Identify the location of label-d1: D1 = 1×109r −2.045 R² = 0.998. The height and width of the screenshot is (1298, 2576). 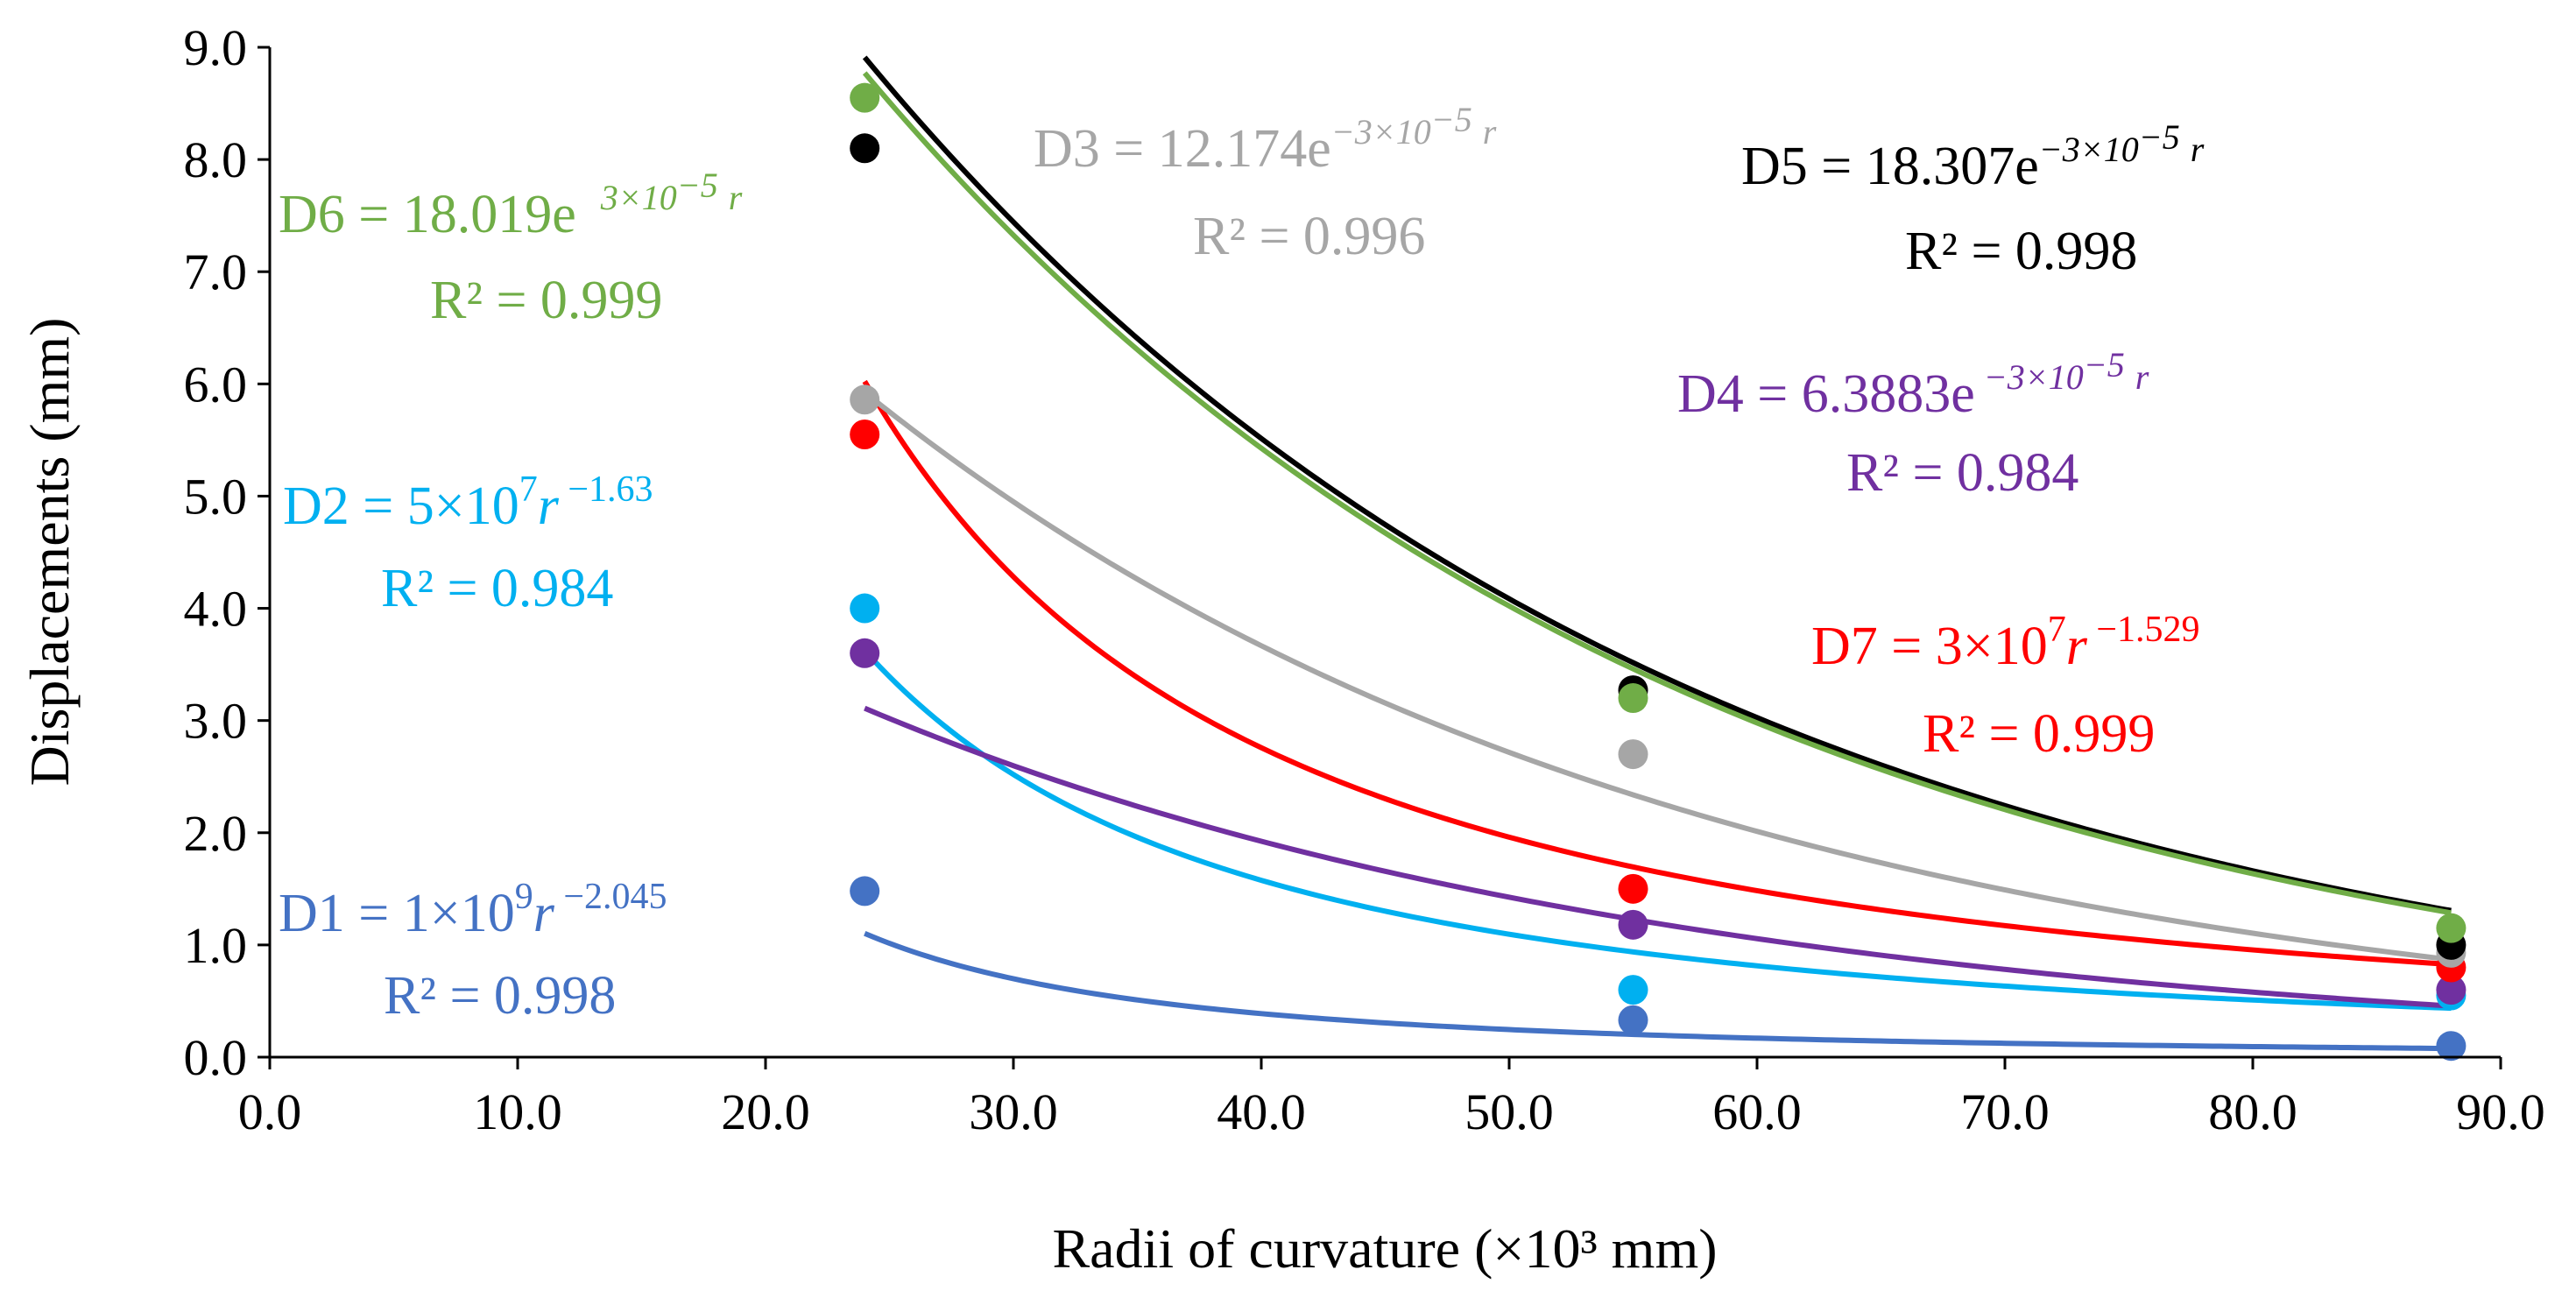
(473, 952).